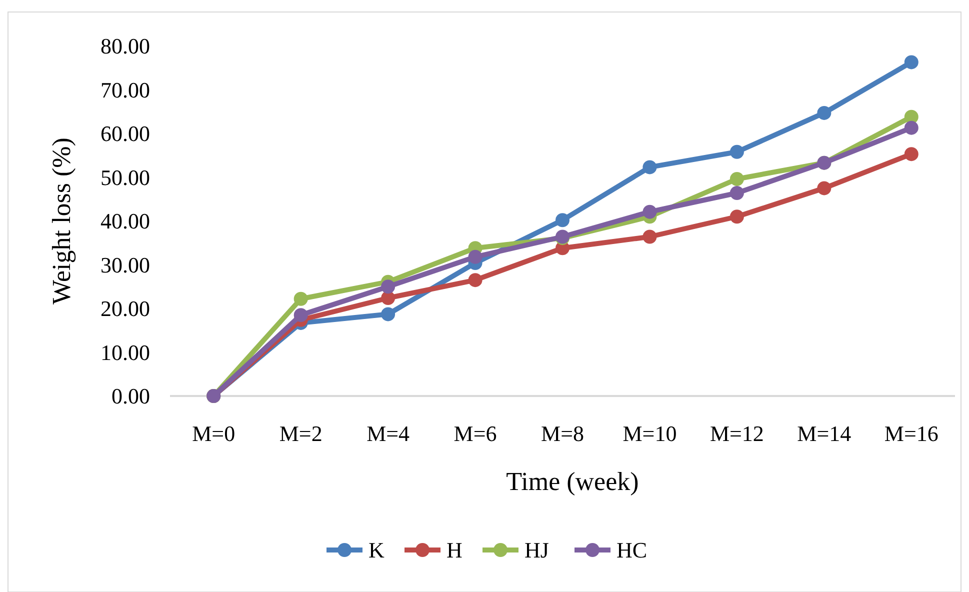  Describe the element at coordinates (737, 433) in the screenshot. I see `x-tick-label: M=12` at that location.